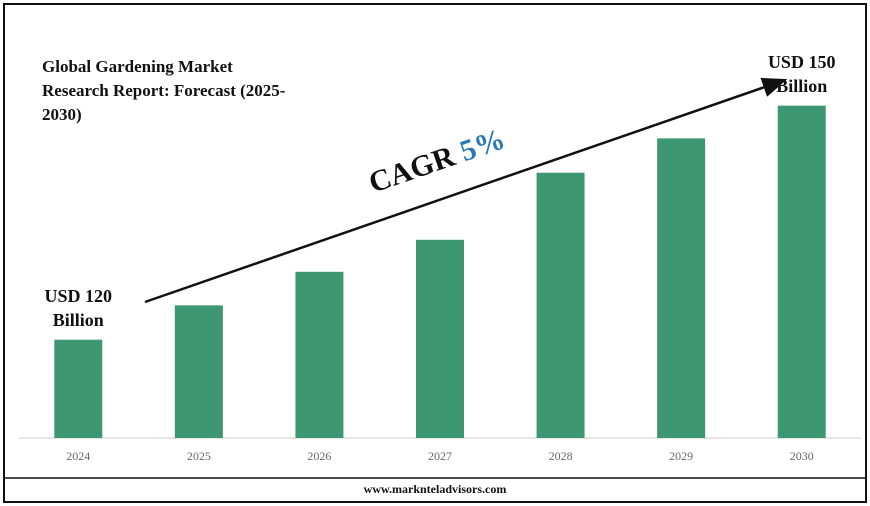  I want to click on x-tick-label: 2027, so click(440, 456).